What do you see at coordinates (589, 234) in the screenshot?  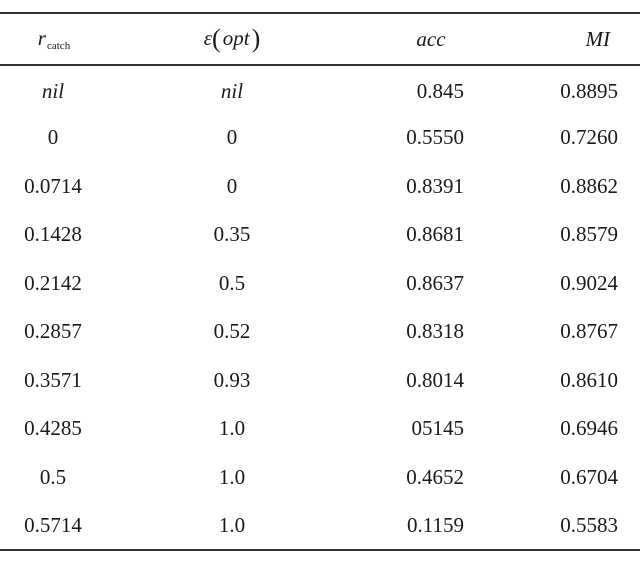 I see `cell-mi: 0.8579` at bounding box center [589, 234].